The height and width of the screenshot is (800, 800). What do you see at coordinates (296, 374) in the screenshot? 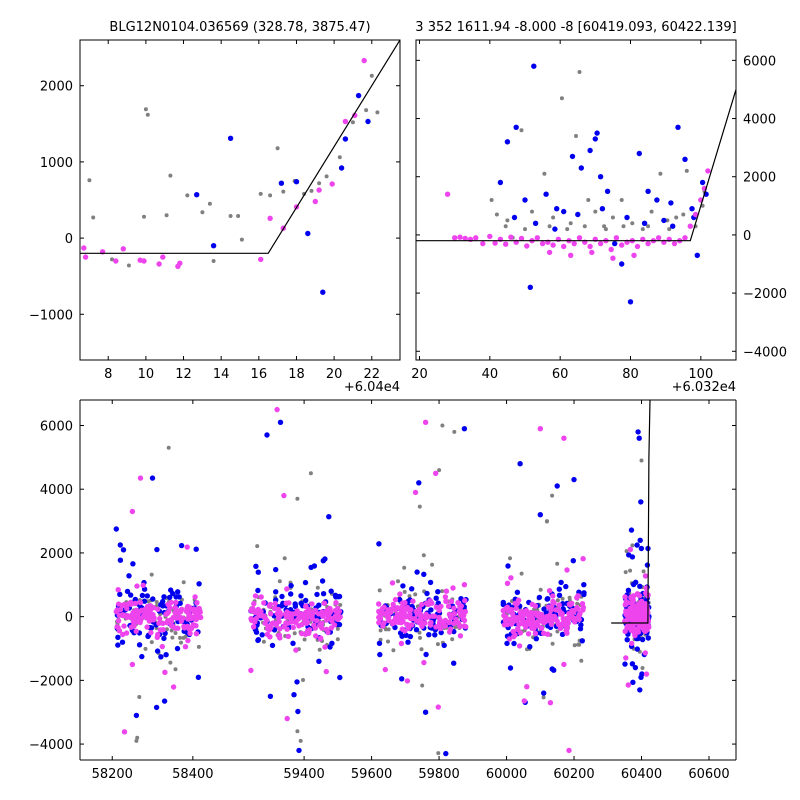
I see `x-tick-label: 18` at bounding box center [296, 374].